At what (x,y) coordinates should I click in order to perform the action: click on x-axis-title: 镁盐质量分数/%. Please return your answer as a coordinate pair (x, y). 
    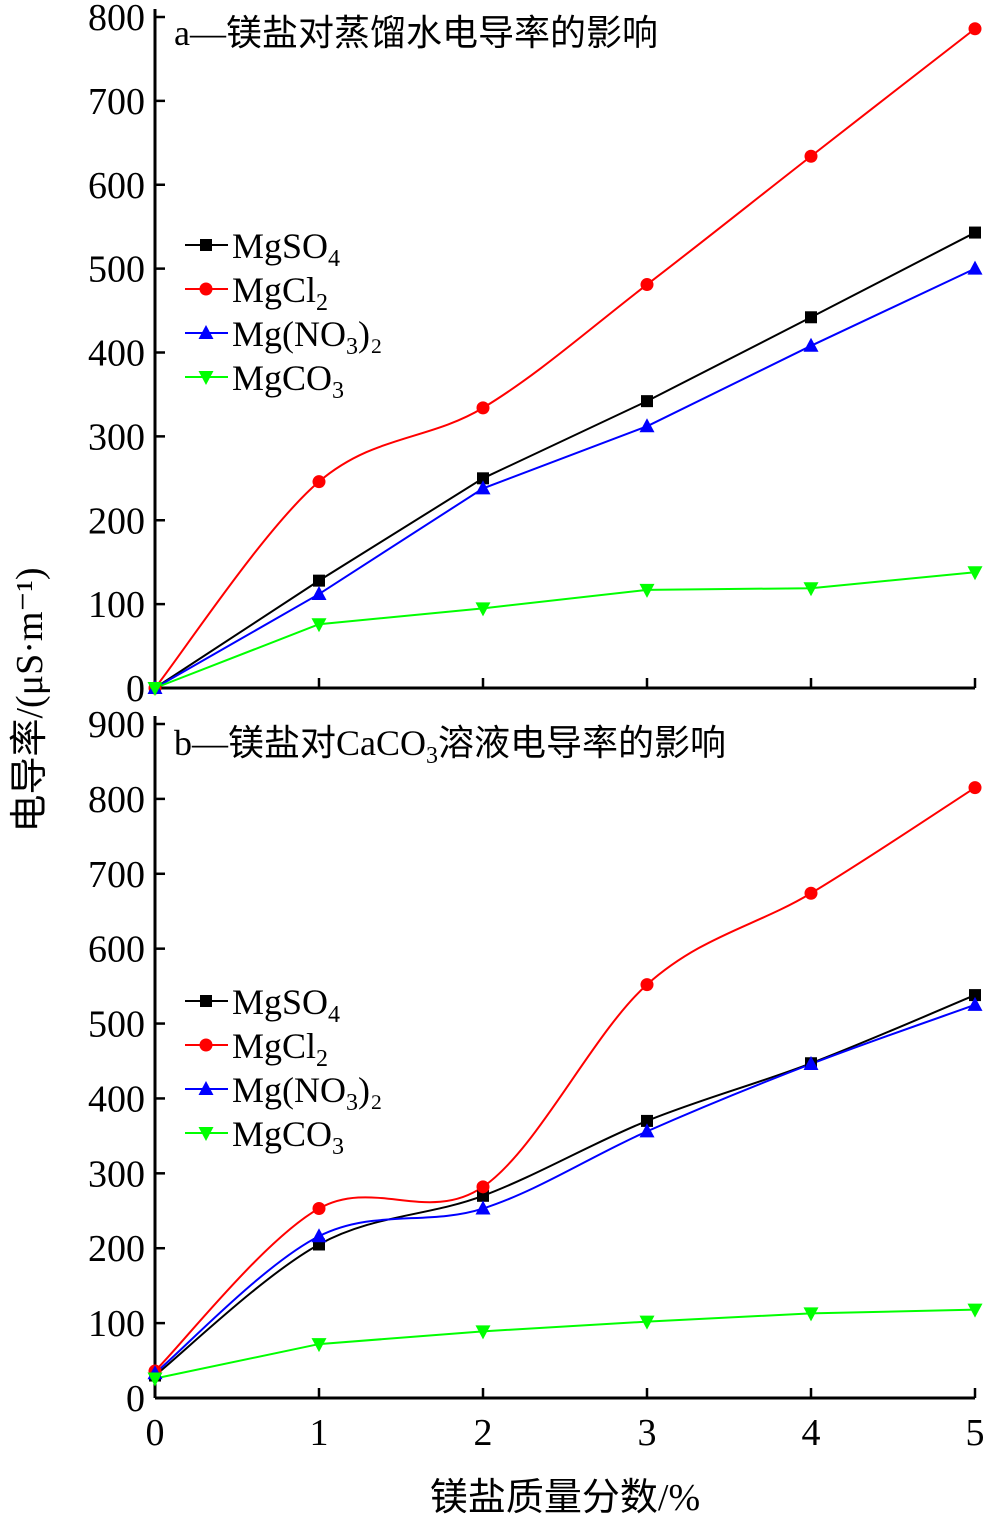
    Looking at the image, I should click on (565, 1498).